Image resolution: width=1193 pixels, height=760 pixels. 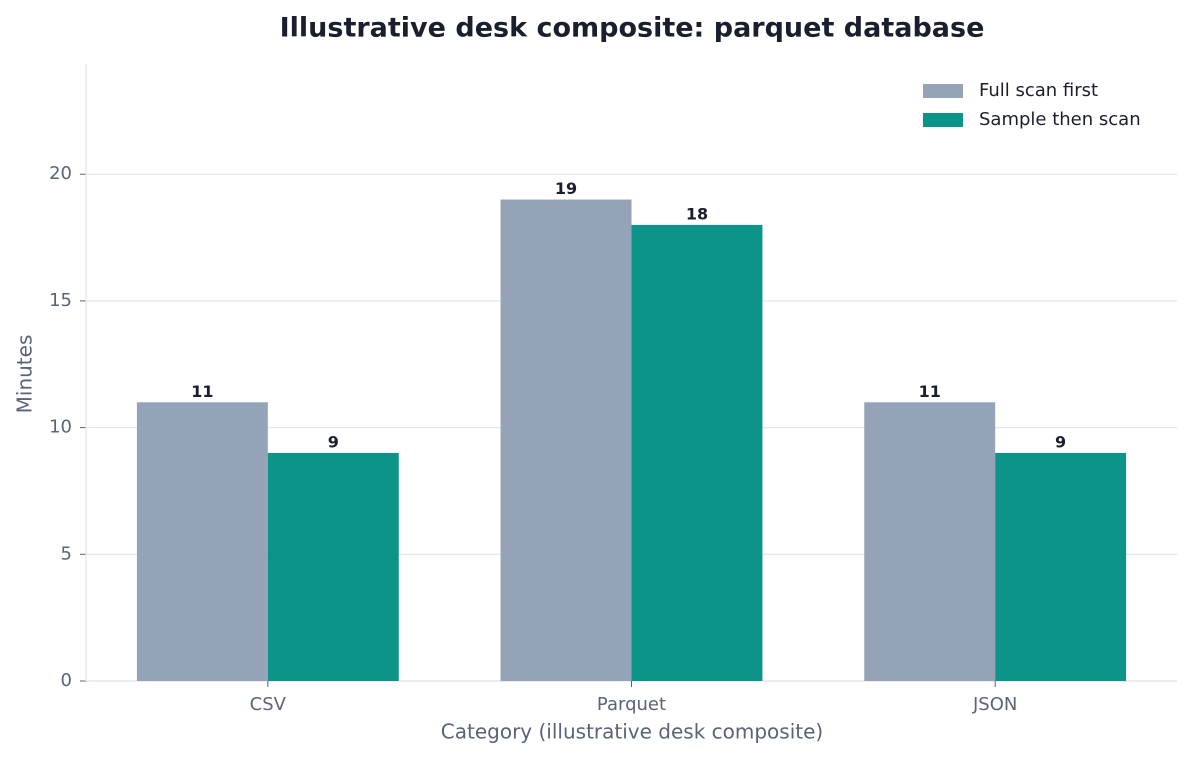 What do you see at coordinates (60, 427) in the screenshot?
I see `y-tick-label: 10` at bounding box center [60, 427].